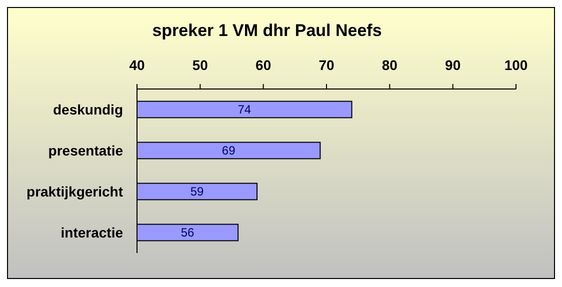 Image resolution: width=562 pixels, height=287 pixels. Describe the element at coordinates (137, 65) in the screenshot. I see `x-tick-label: 40` at that location.